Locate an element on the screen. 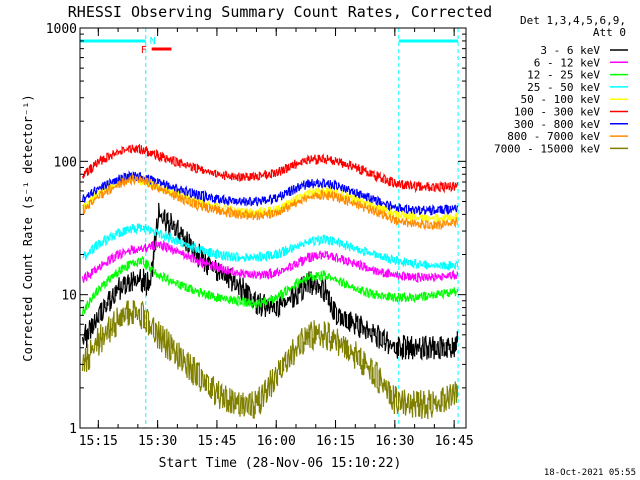  legend-entry-label: 300 - 800 keV is located at coordinates (557, 124).